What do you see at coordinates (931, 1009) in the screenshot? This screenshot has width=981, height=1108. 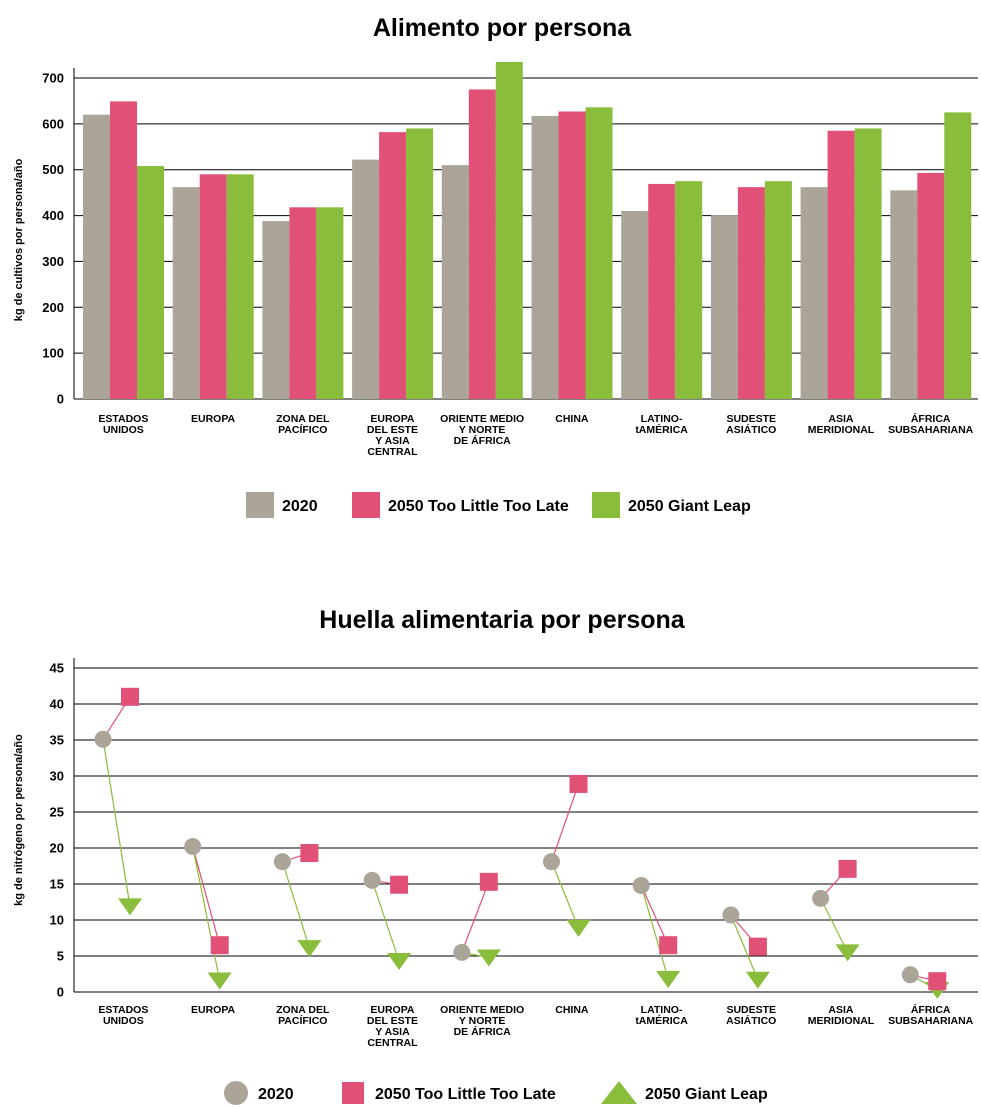 I see `x-tick-label: ÁFRICA` at bounding box center [931, 1009].